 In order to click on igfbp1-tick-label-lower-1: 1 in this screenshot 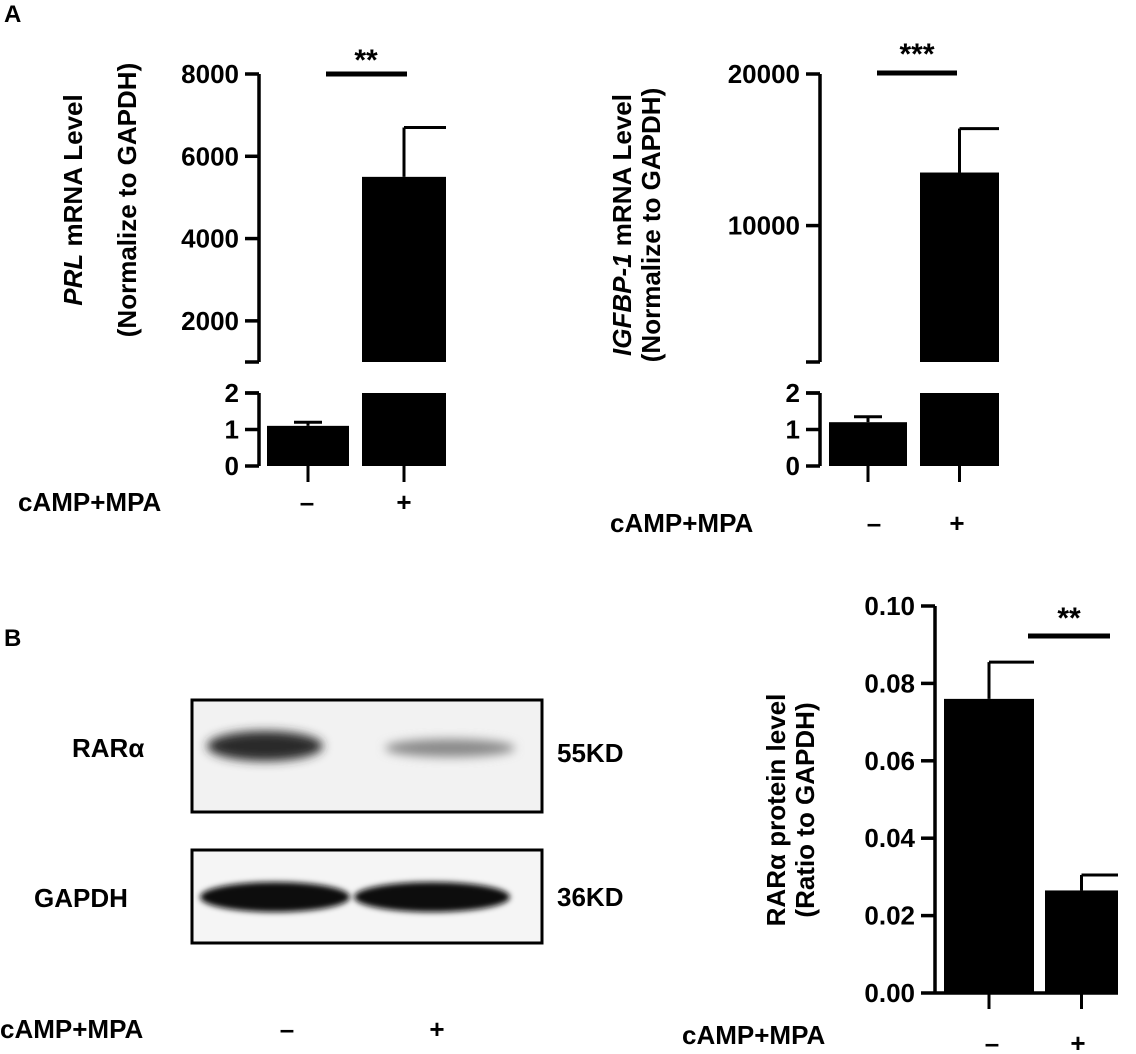, I will do `click(793, 430)`.